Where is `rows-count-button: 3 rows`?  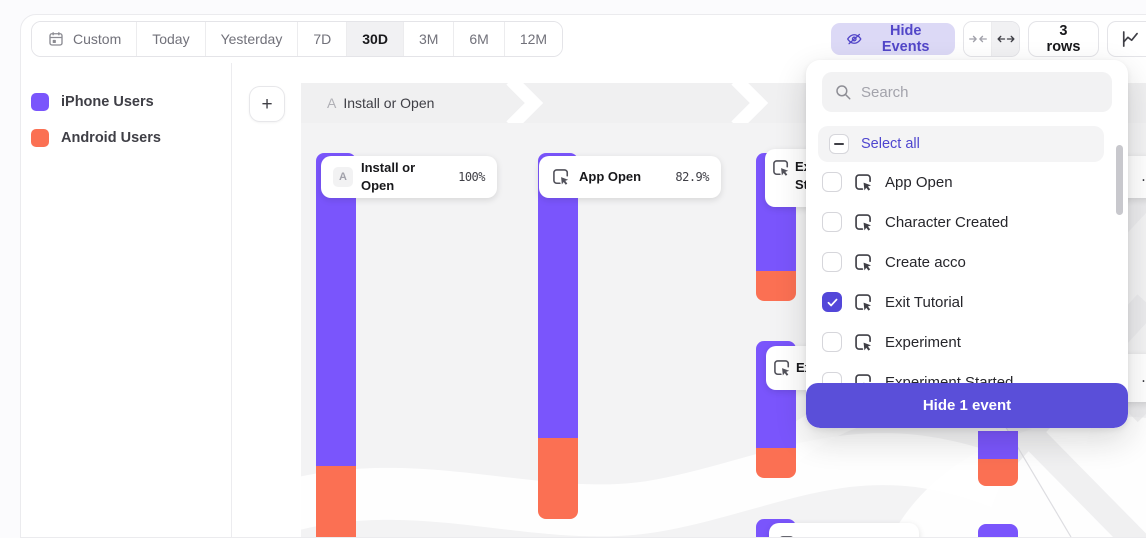 rows-count-button: 3 rows is located at coordinates (1063, 39).